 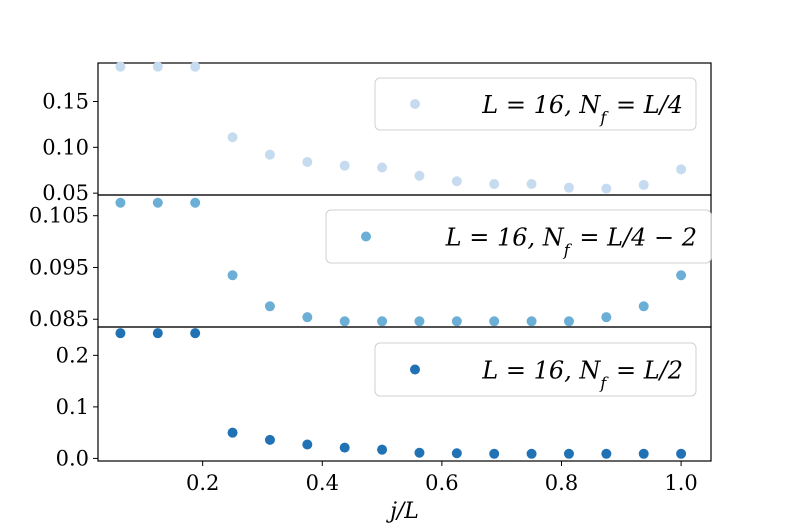 What do you see at coordinates (59, 319) in the screenshot?
I see `y-tick-label: 0.085` at bounding box center [59, 319].